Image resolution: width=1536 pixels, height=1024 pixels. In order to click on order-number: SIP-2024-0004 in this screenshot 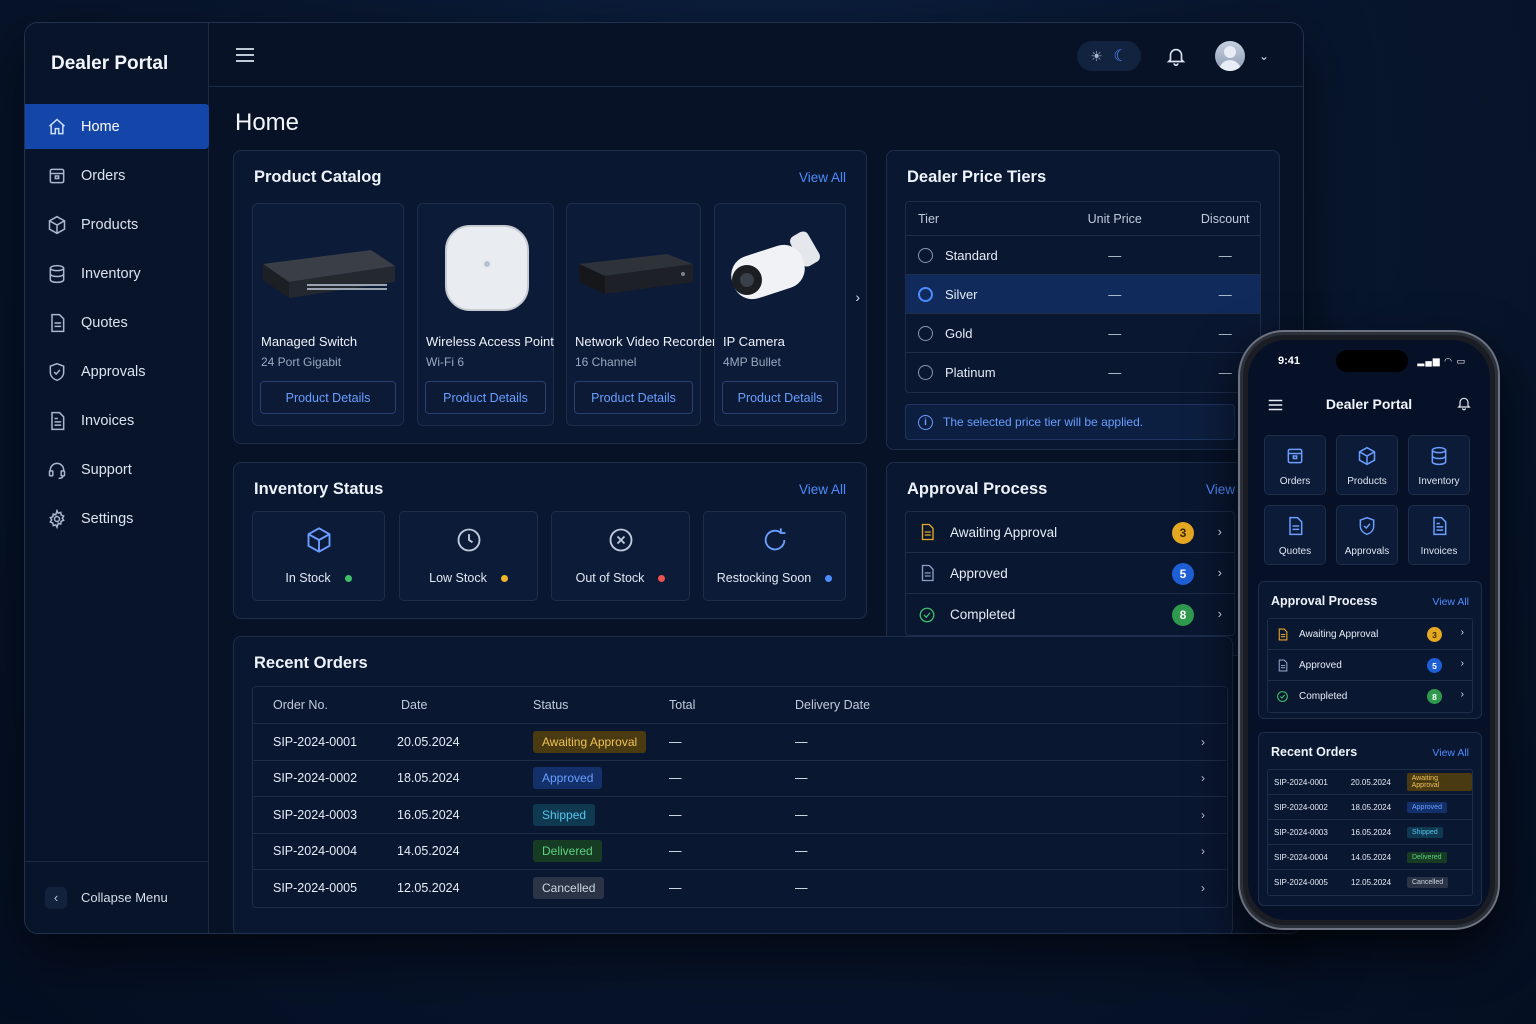, I will do `click(315, 851)`.